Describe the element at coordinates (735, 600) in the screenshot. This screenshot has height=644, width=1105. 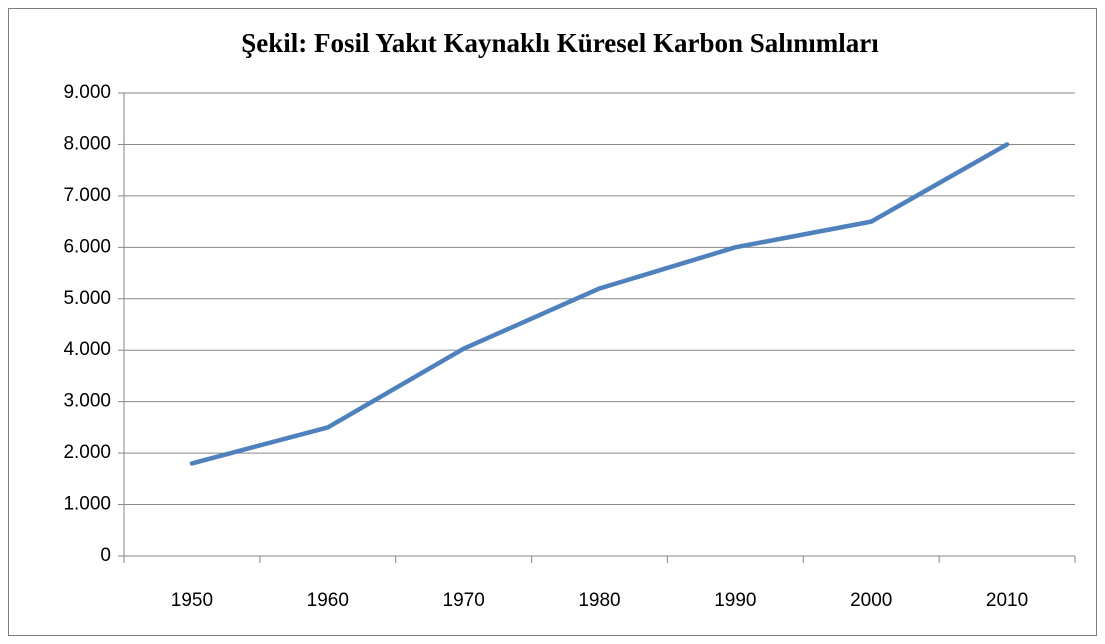
I see `x-tick-label: 1990` at that location.